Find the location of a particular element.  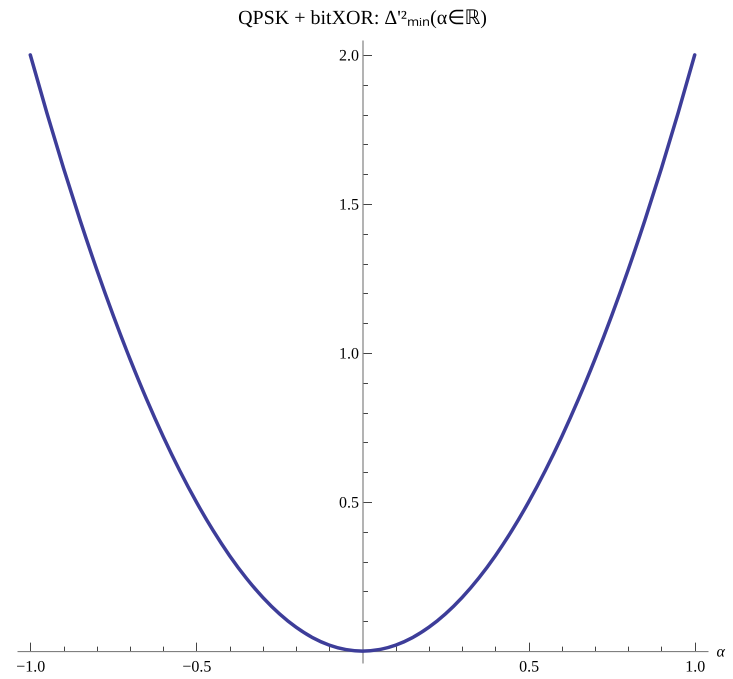

y-tick-label: 0.5 is located at coordinates (349, 503).